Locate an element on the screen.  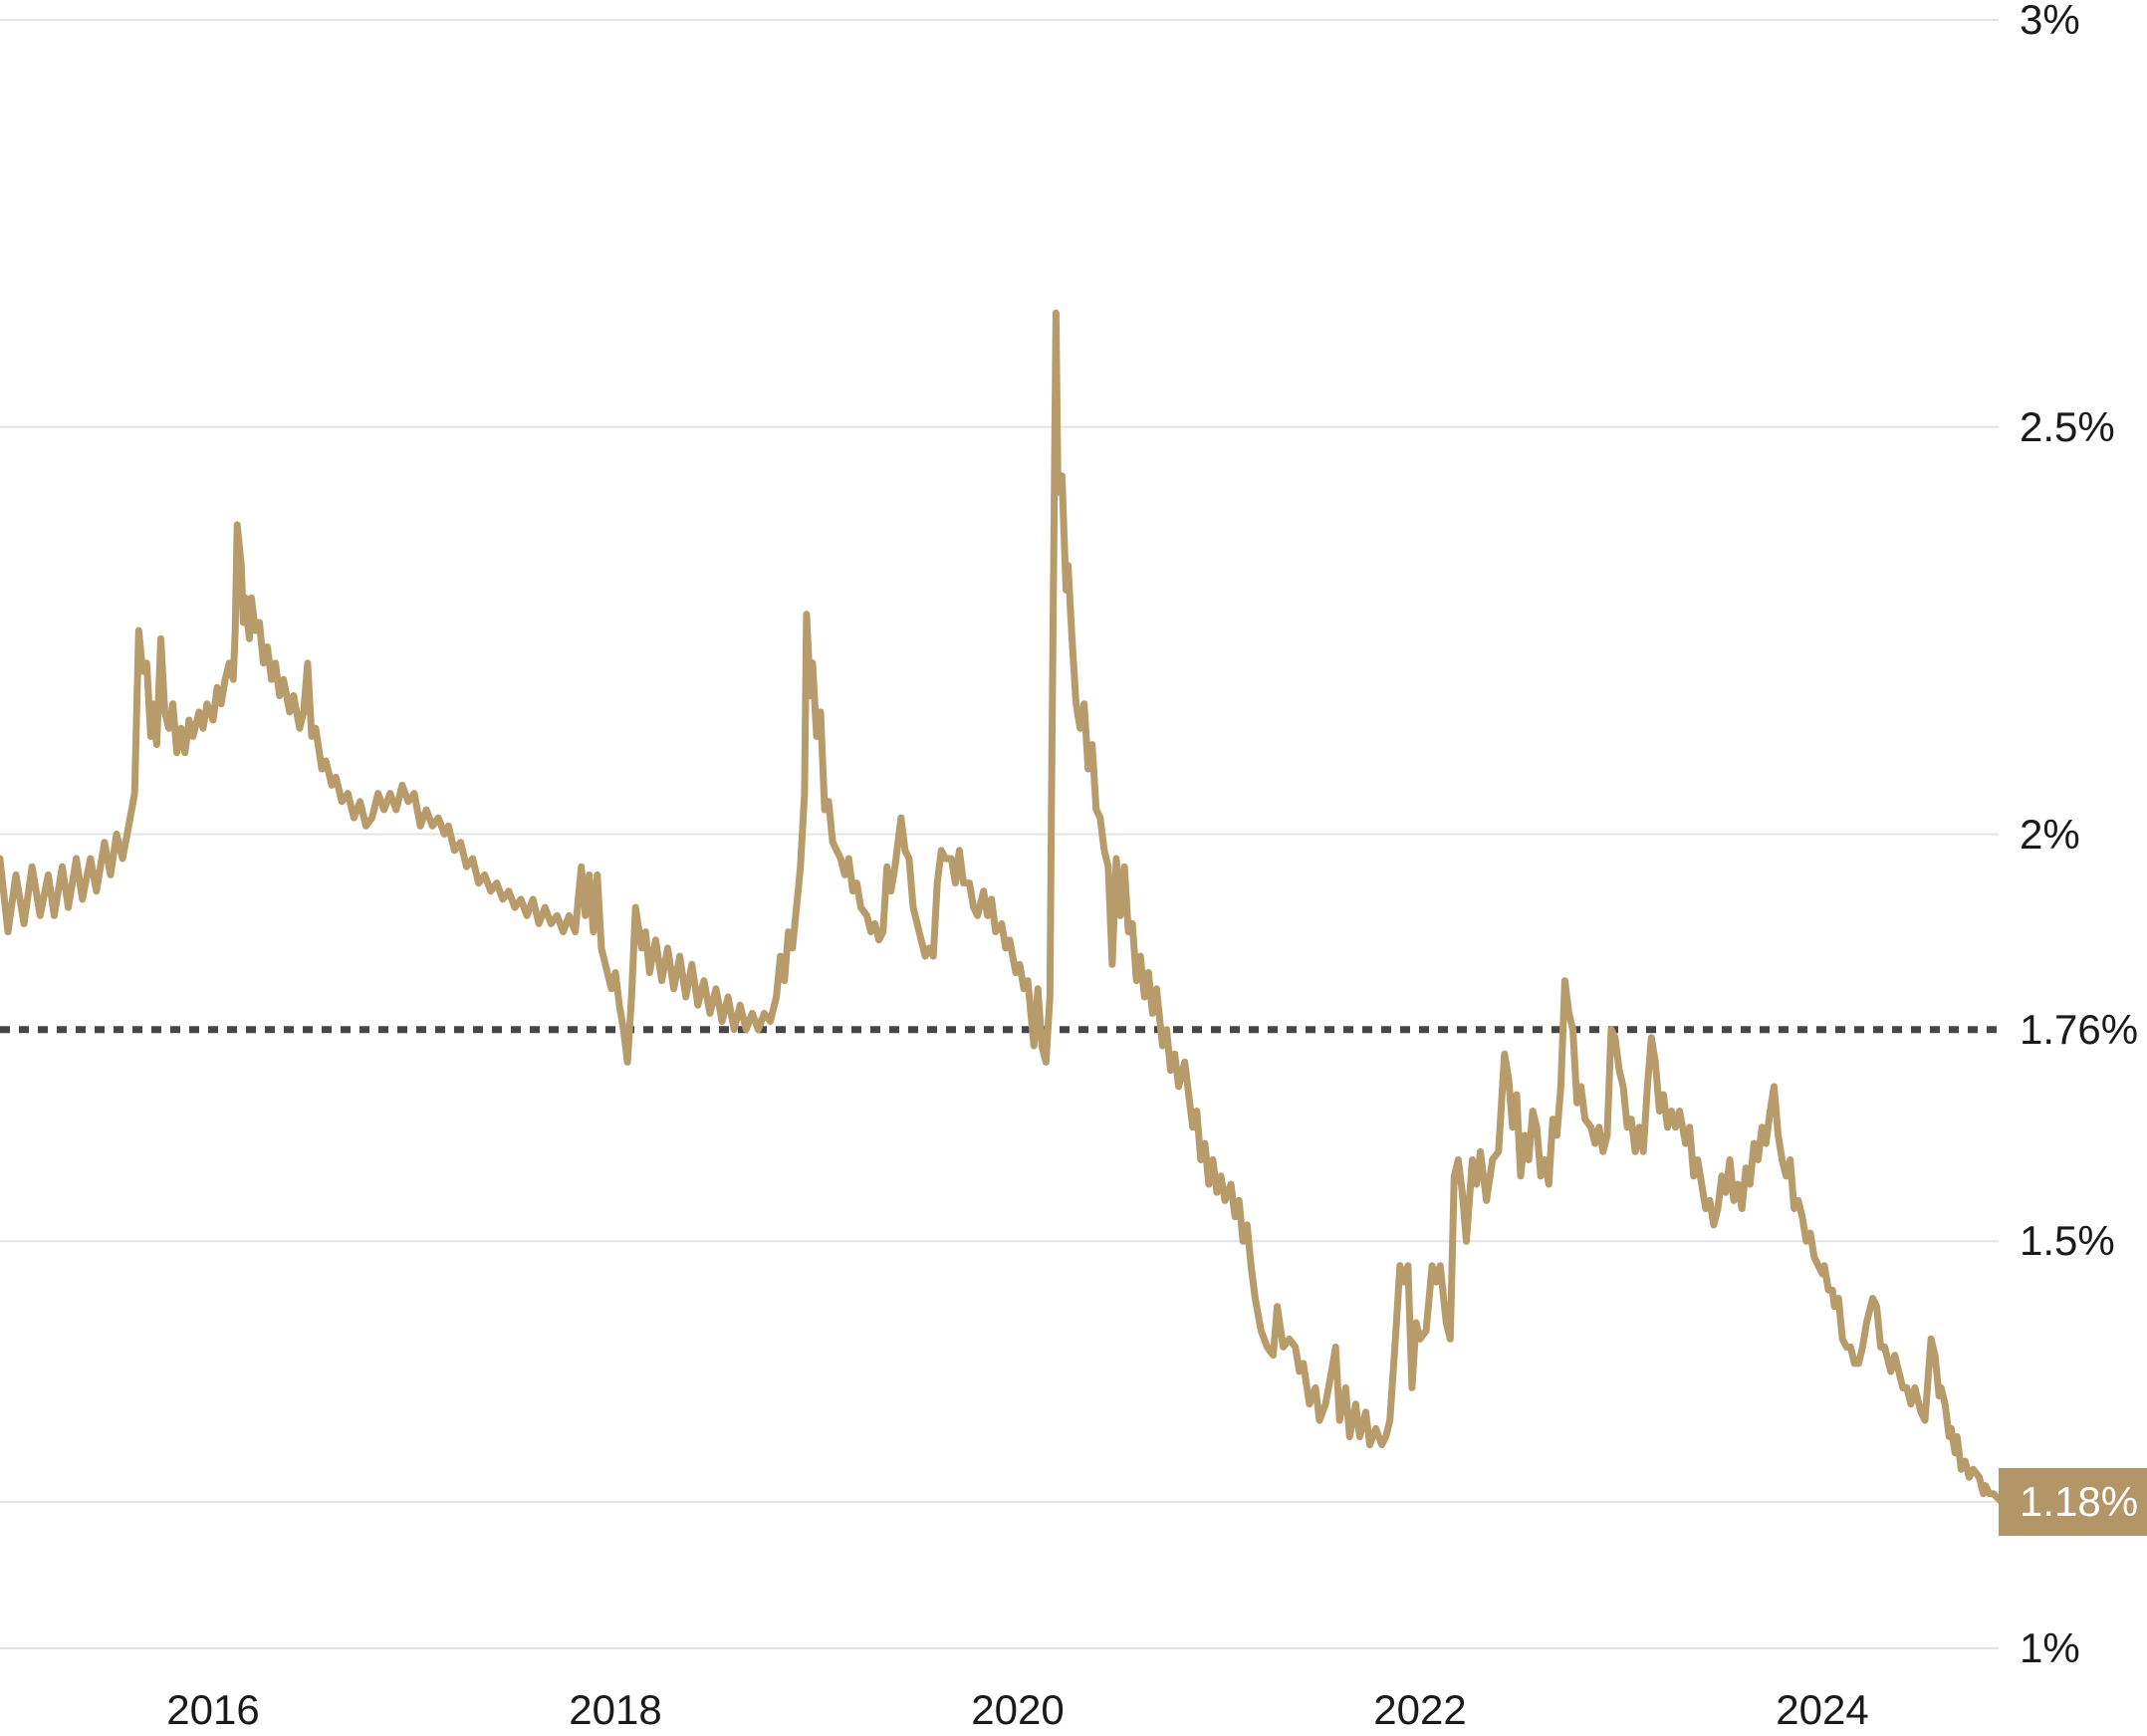
last-value-badge: 1.18% is located at coordinates (2073, 1502).